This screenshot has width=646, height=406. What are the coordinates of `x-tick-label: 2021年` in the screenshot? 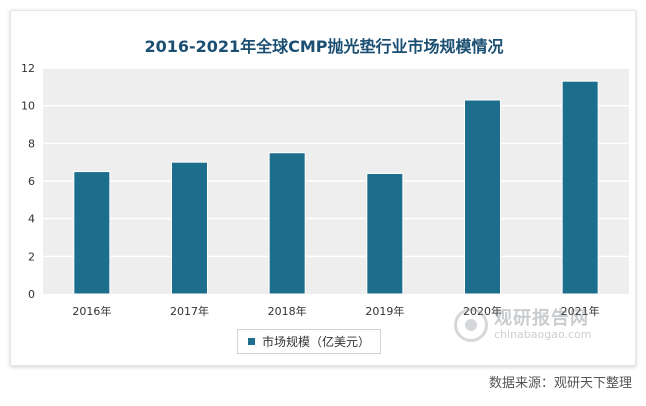 It's located at (580, 311).